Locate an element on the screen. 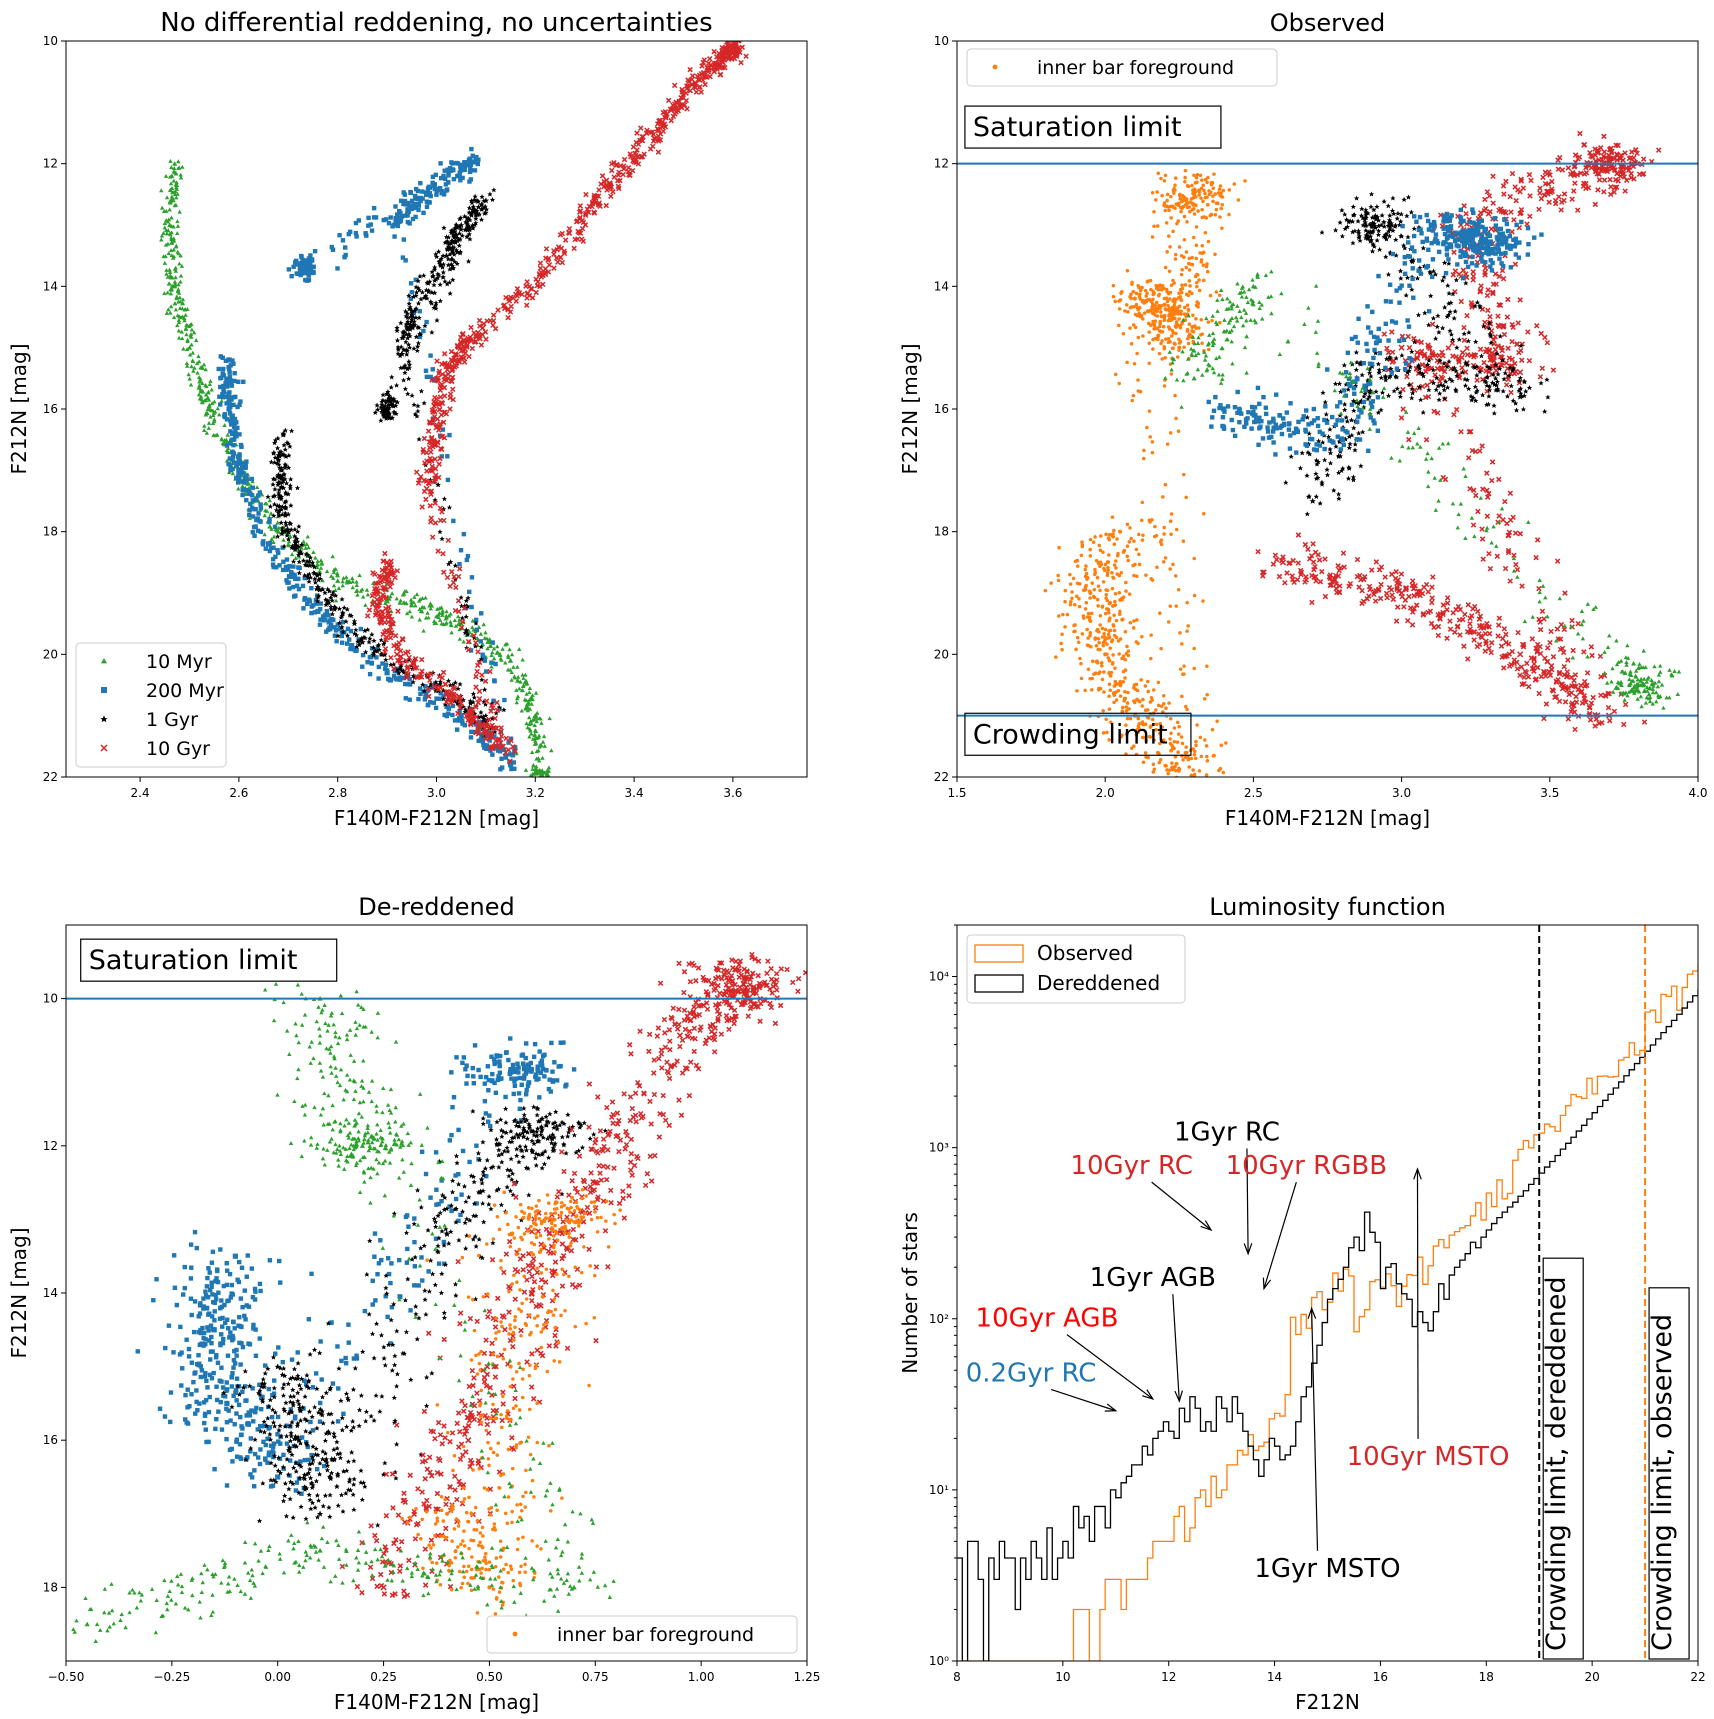  lf-annotation: 1Gyr AGB is located at coordinates (1153, 1278).